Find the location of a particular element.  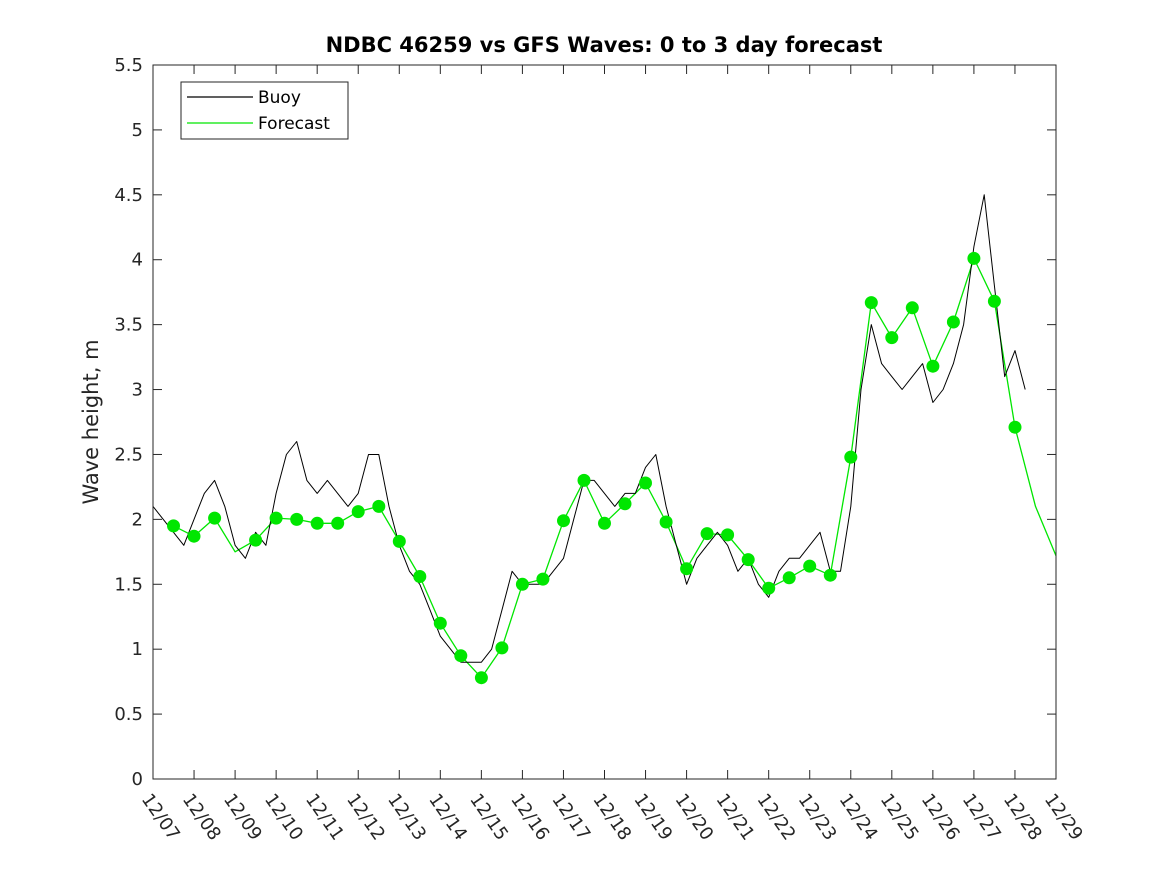

y-tick-label: 5 is located at coordinates (137, 130).